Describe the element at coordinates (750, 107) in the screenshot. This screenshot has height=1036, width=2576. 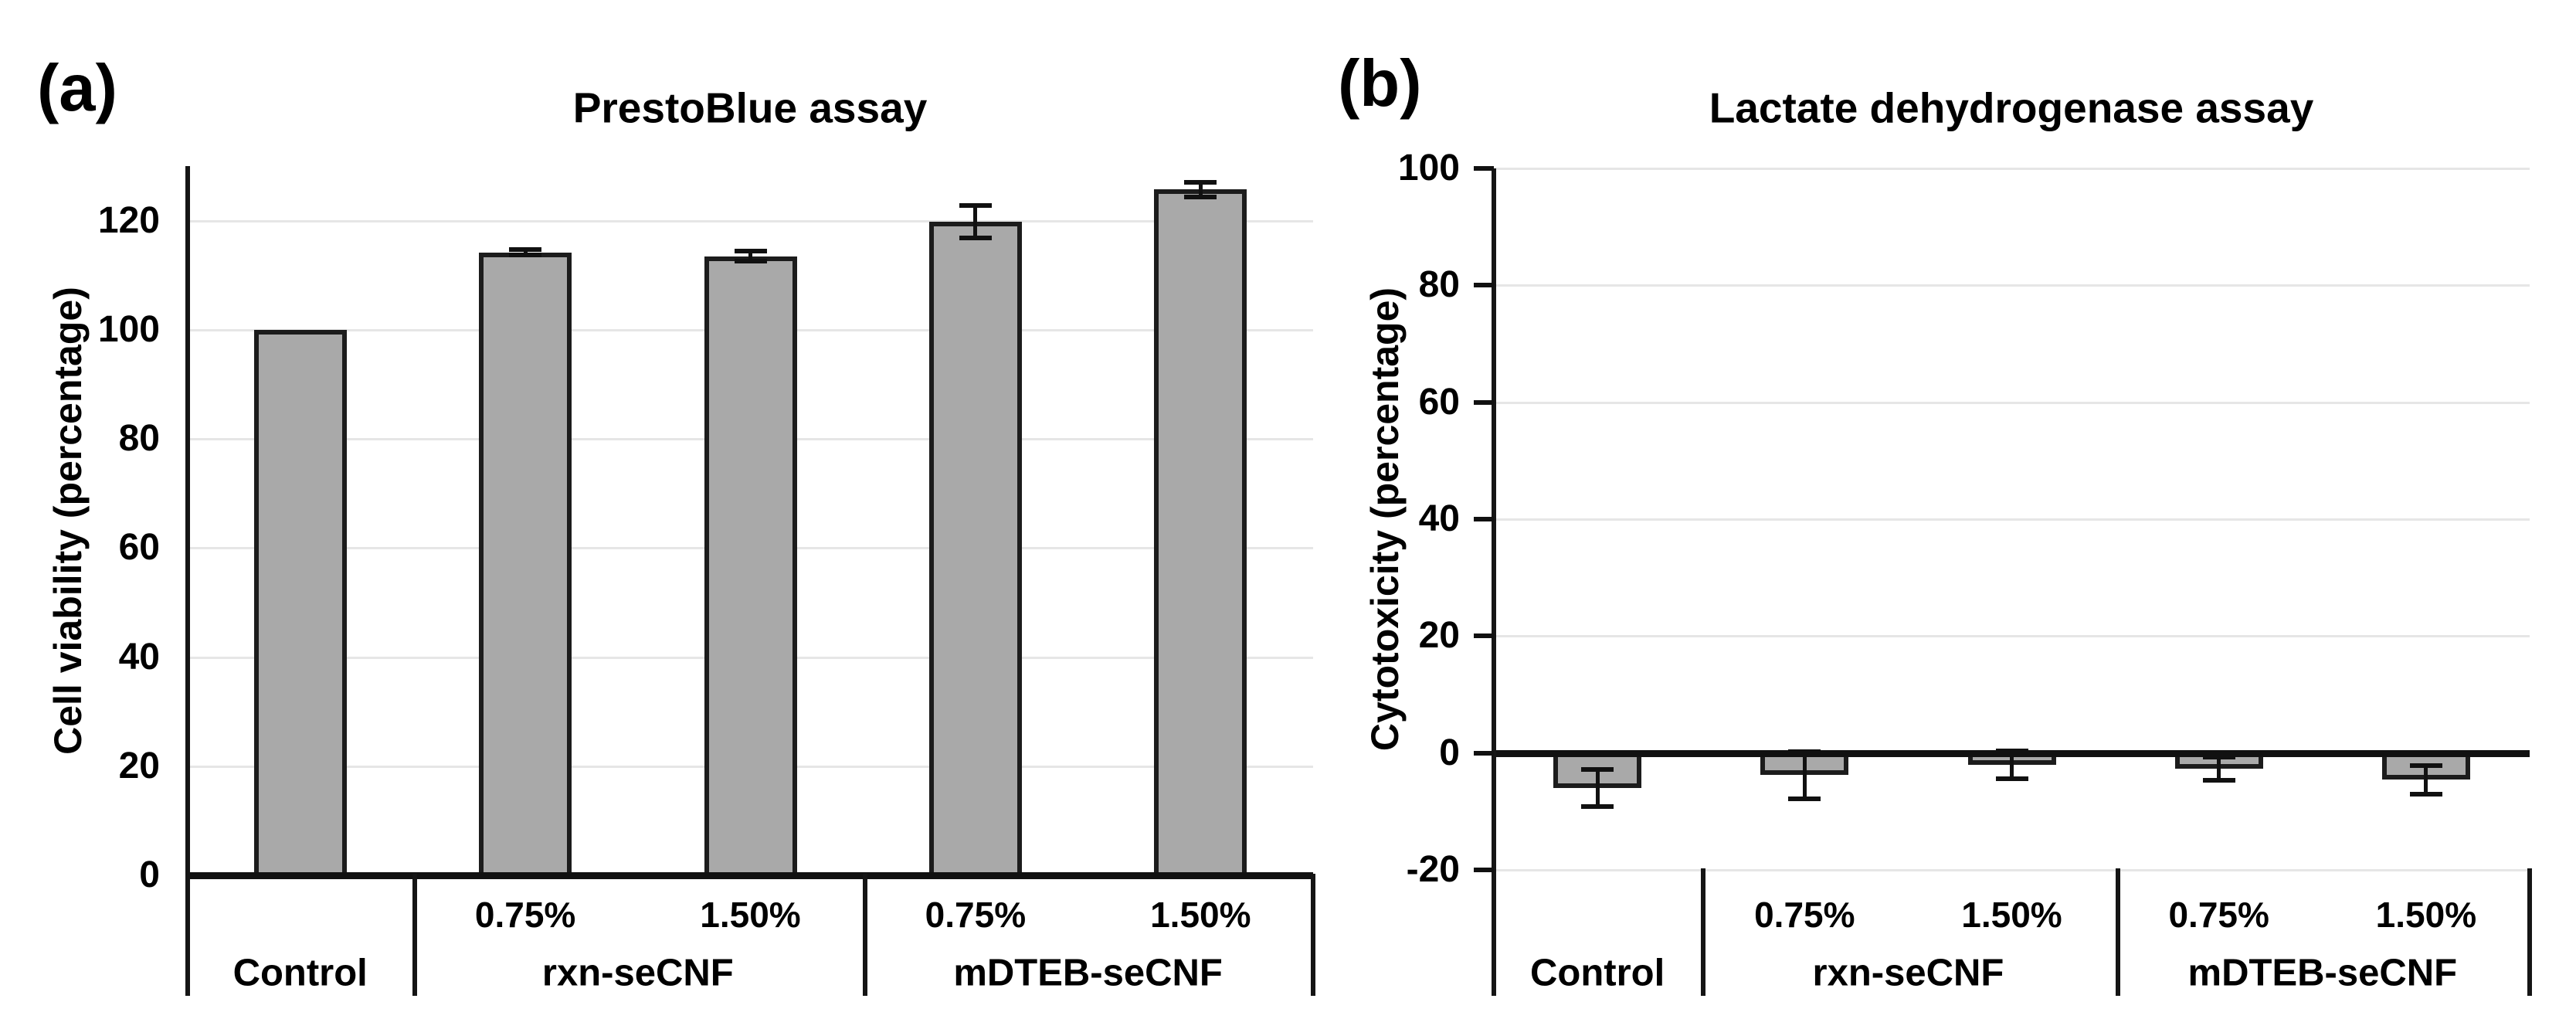
I see `chart-title: PrestoBlue assay` at that location.